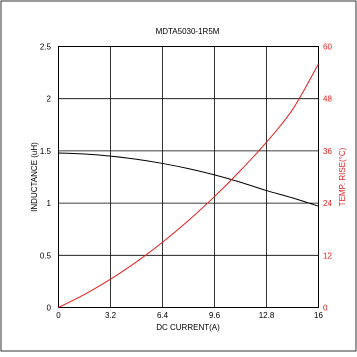  What do you see at coordinates (267, 315) in the screenshot?
I see `x-tick-label: 12.8` at bounding box center [267, 315].